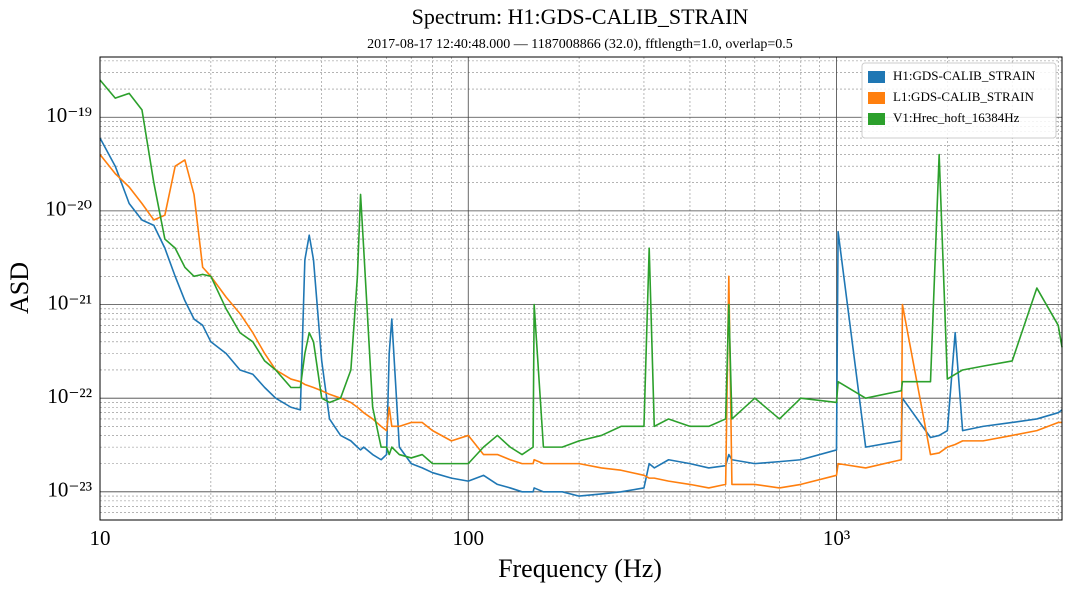  I want to click on legend-box, so click(959, 100).